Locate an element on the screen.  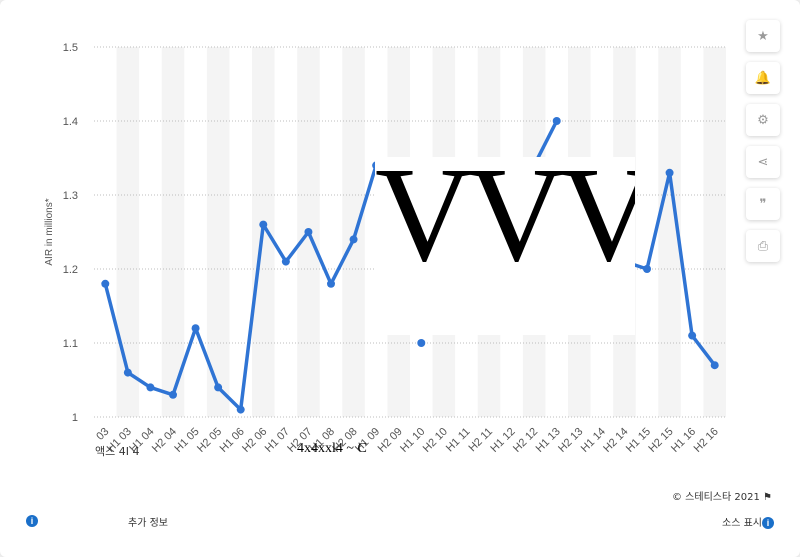
overlay-watermark-text: VVV is located at coordinates (505, 215).